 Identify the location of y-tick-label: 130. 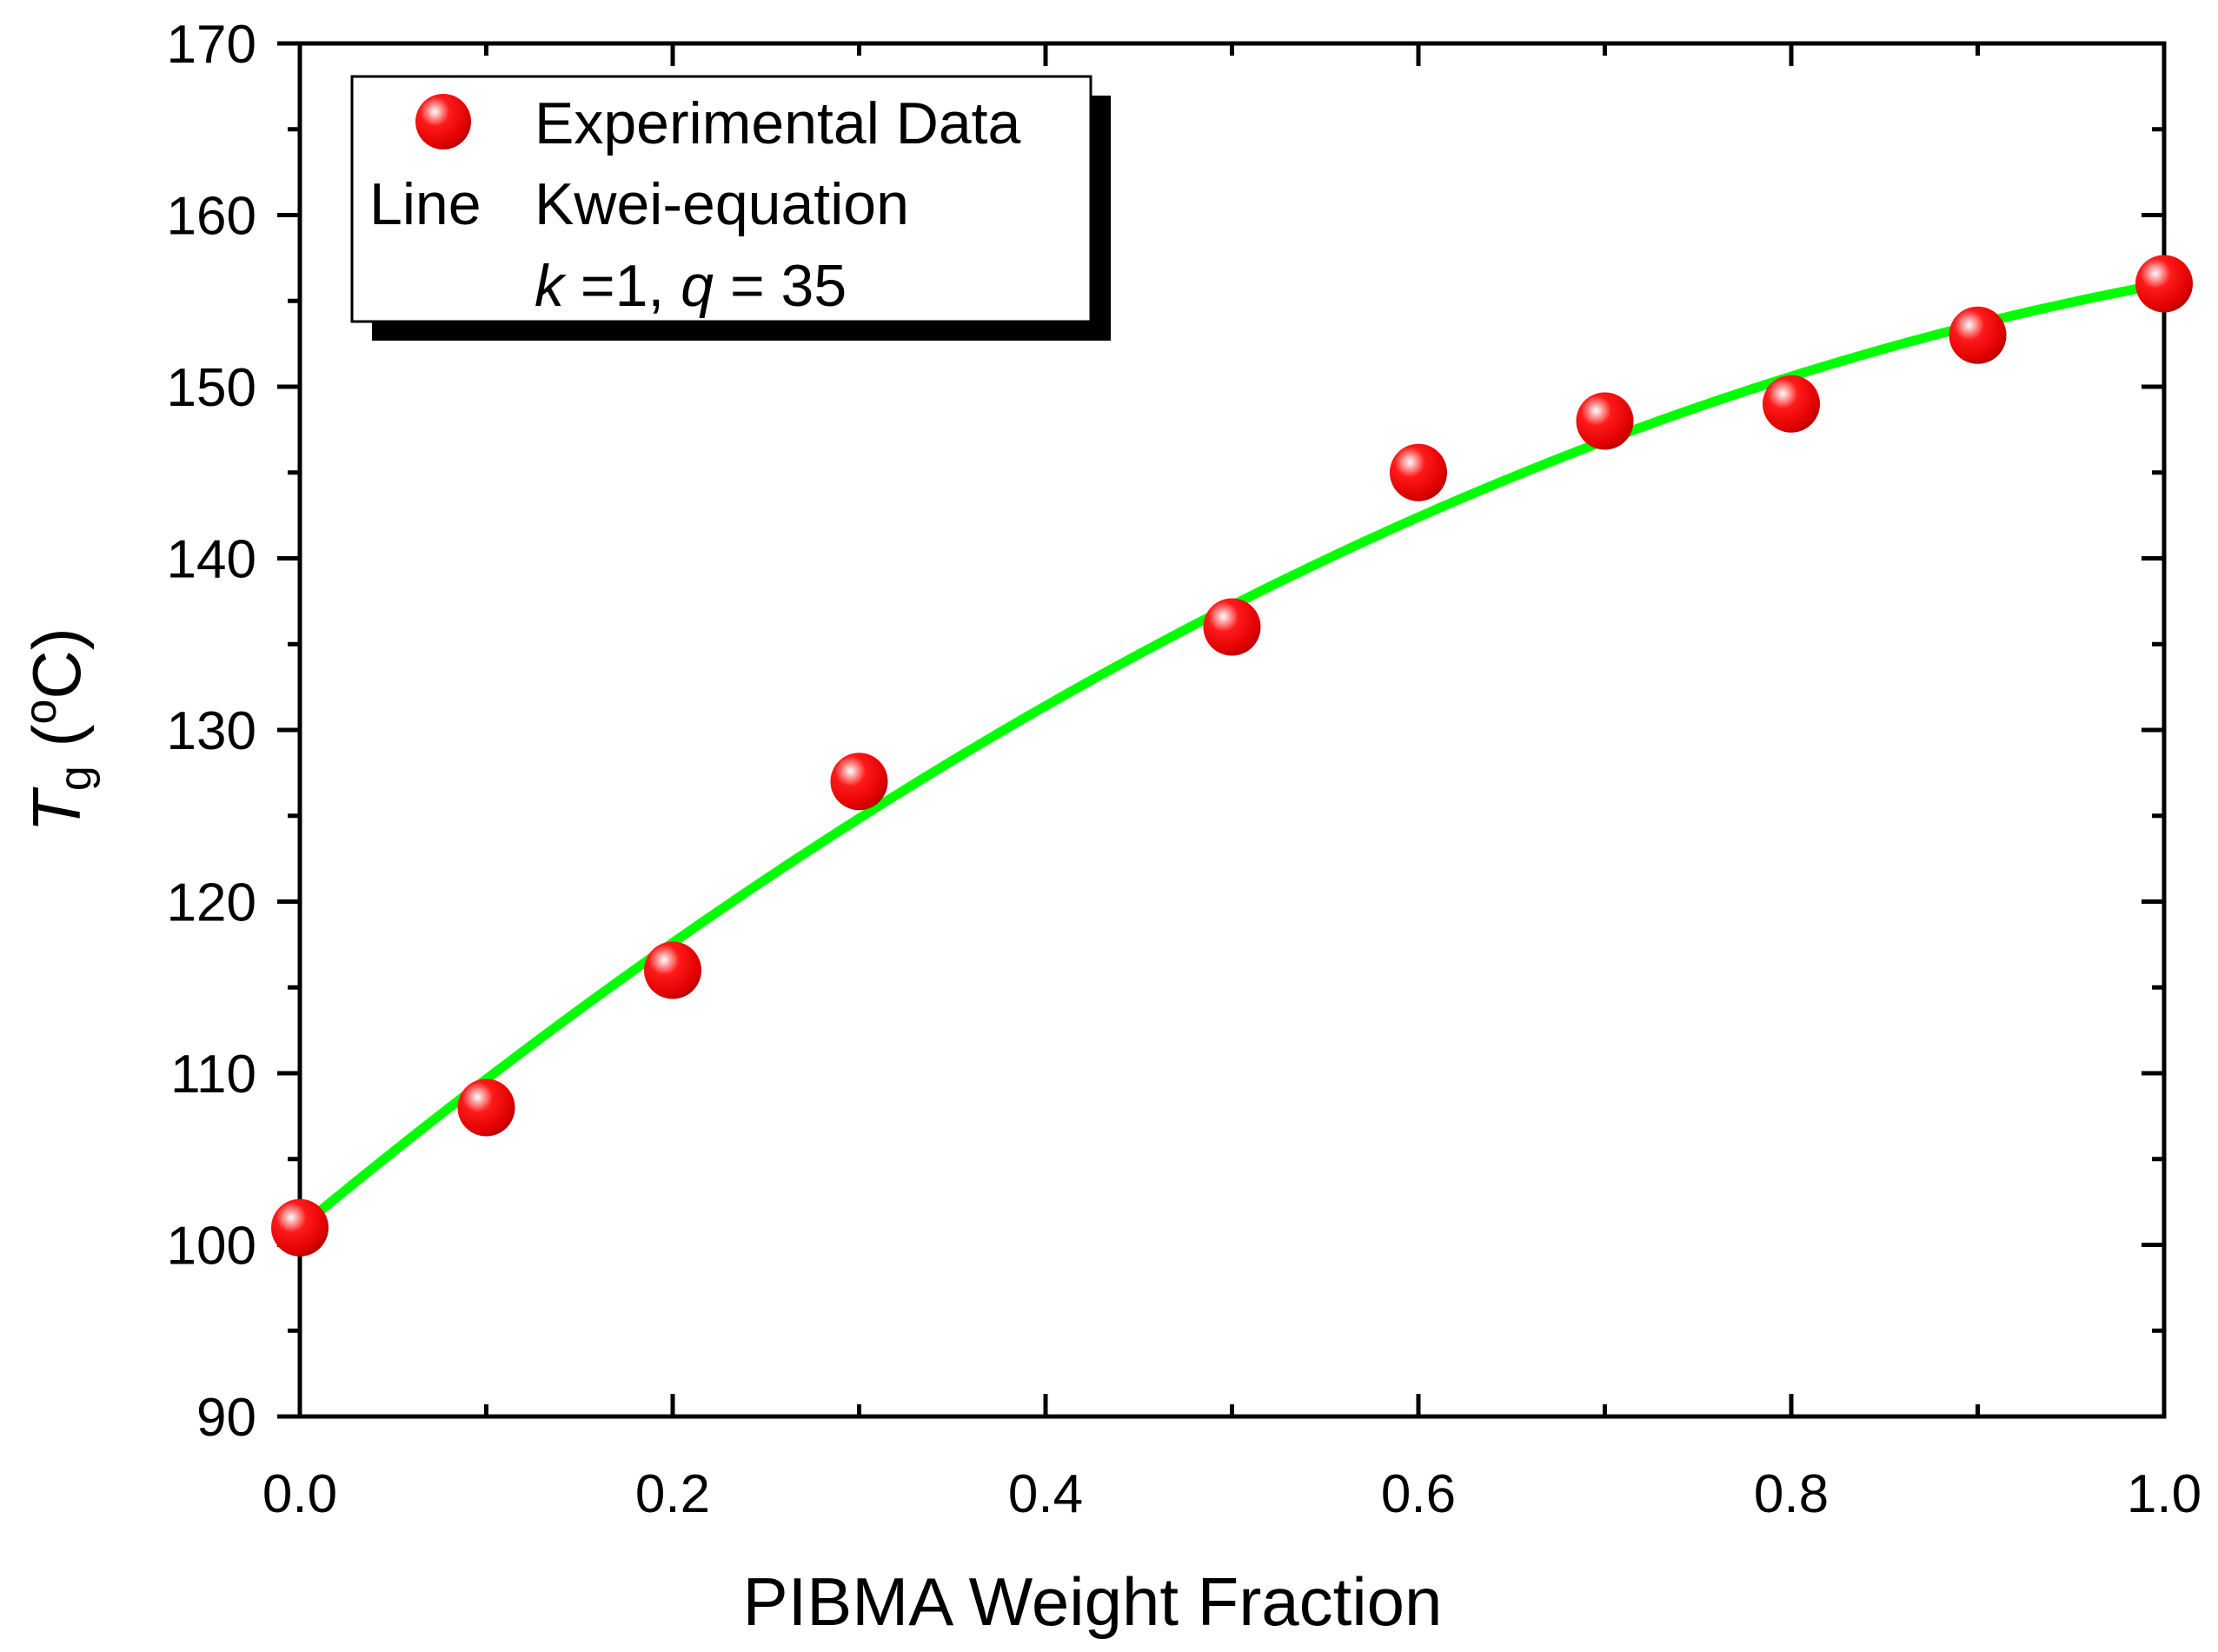
(211, 731).